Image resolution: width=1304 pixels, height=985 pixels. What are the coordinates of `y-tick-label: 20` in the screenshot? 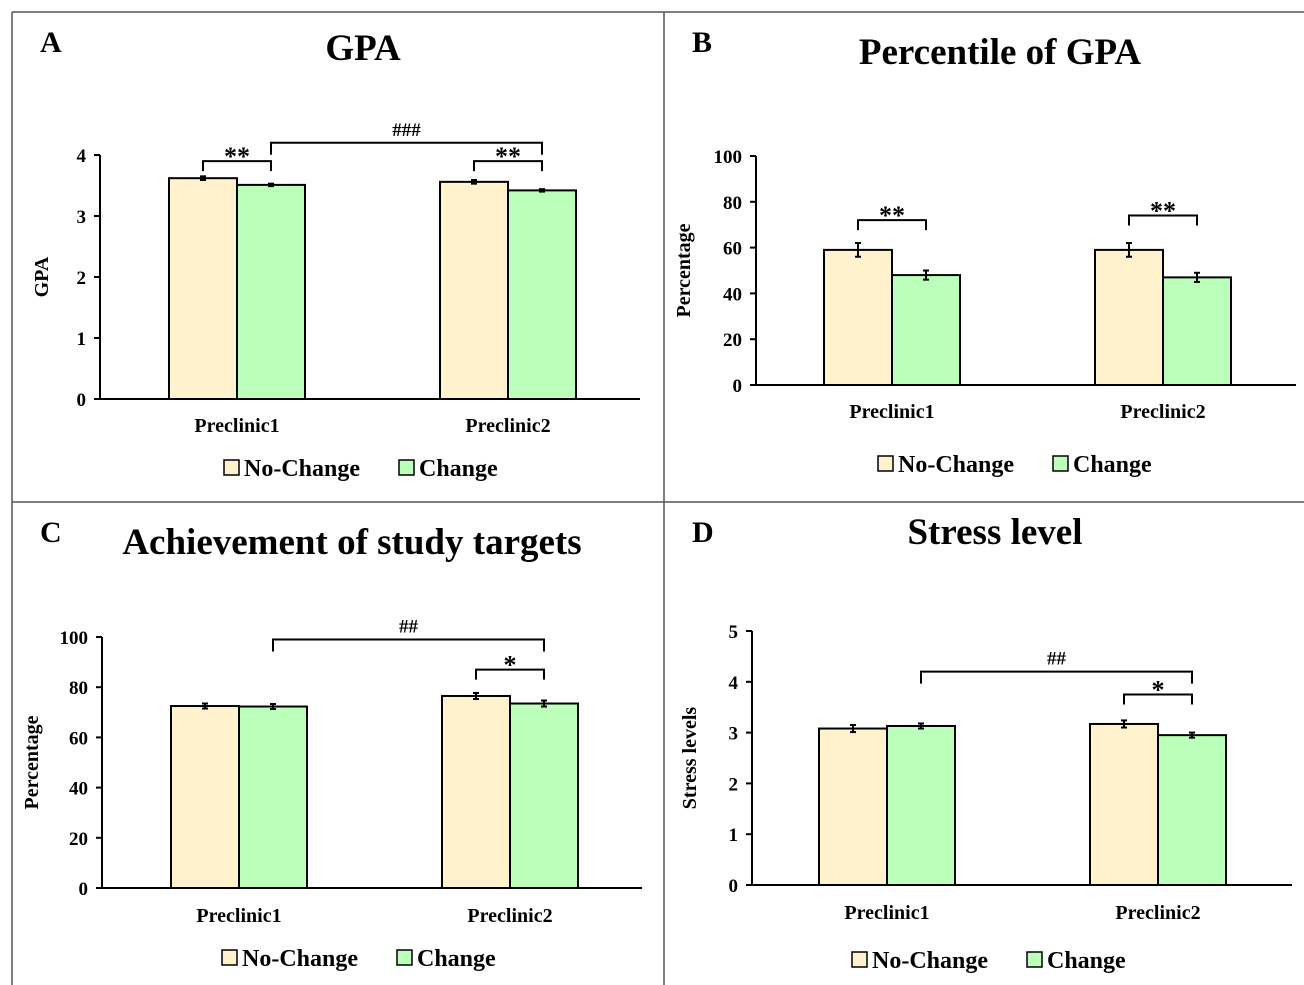 It's located at (732, 340).